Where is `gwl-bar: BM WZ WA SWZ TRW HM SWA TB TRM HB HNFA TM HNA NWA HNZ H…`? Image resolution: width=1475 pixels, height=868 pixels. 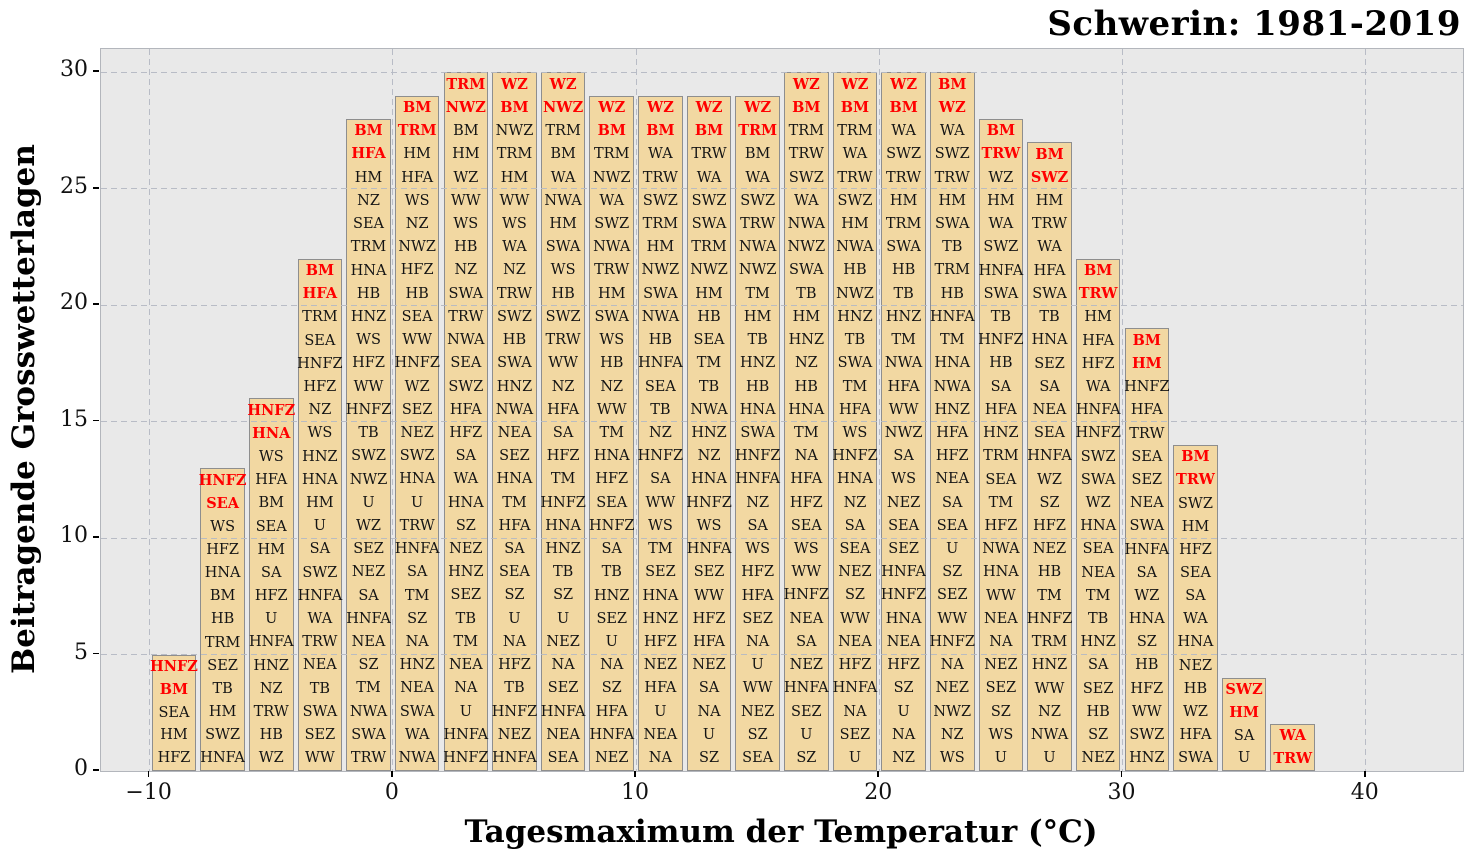
gwl-bar: BM WZ WA SWZ TRW HM SWA TB TRM HB HNFA TM HNA NWA HNZ H… is located at coordinates (952, 421).